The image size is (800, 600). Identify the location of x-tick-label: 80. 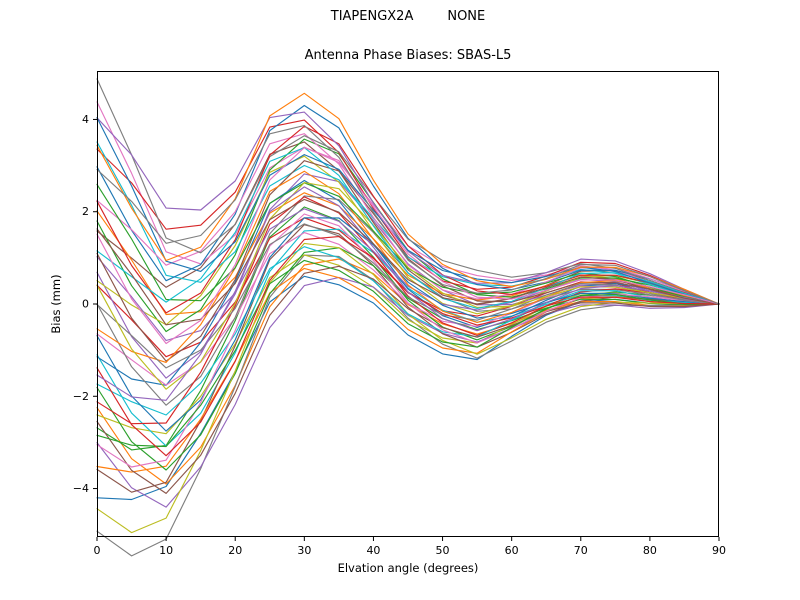
(650, 550).